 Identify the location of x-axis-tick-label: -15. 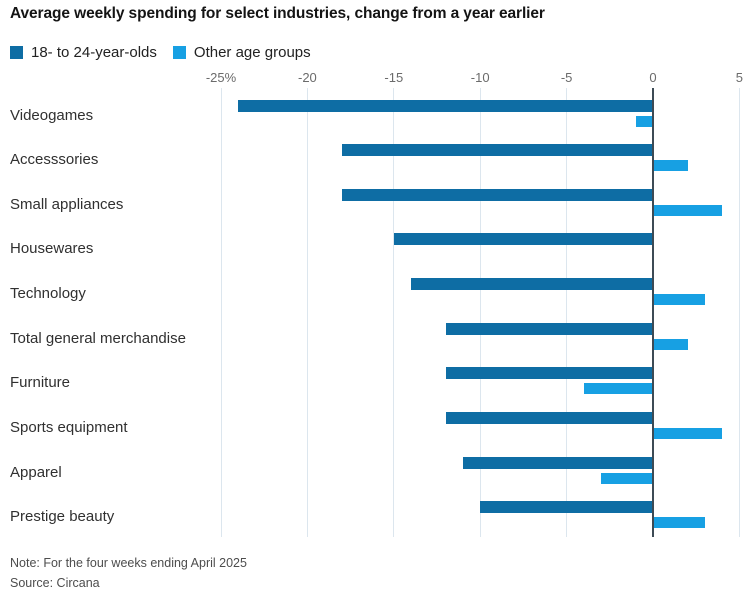
(394, 77).